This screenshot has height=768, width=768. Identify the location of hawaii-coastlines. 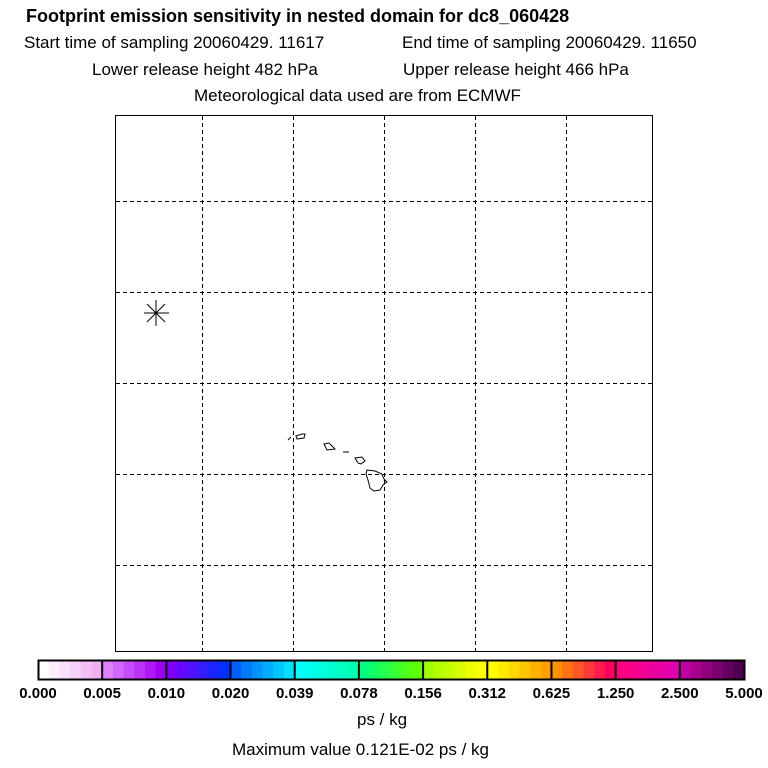
(337, 462).